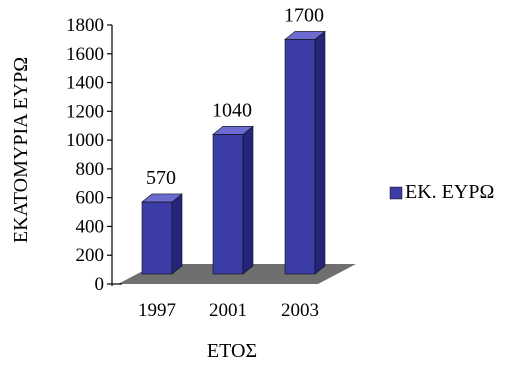 Image resolution: width=520 pixels, height=367 pixels. I want to click on y-tick-label: 1000, so click(85, 140).